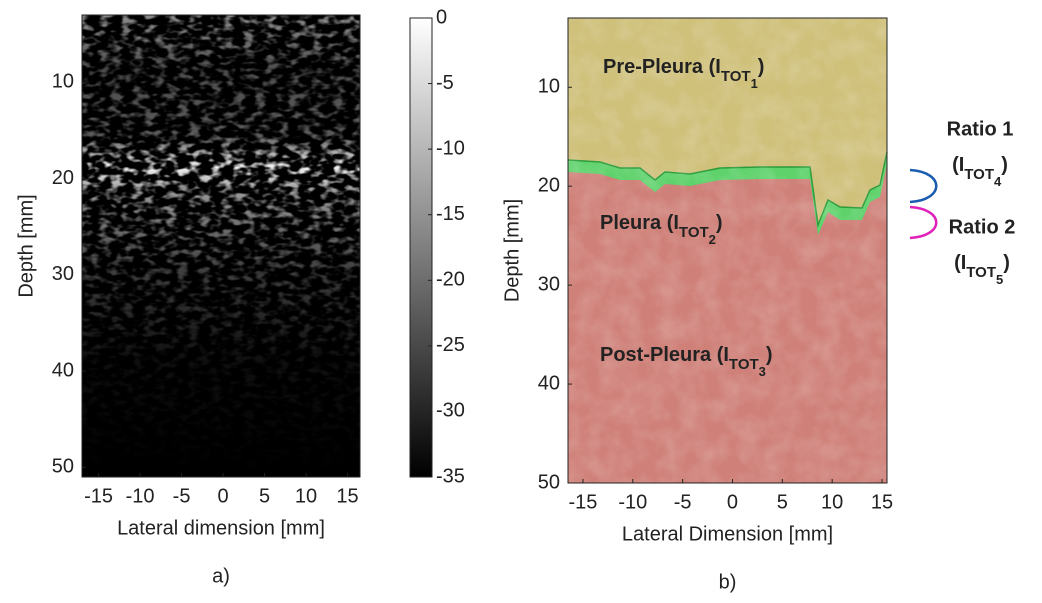 This screenshot has width=1042, height=603. What do you see at coordinates (662, 67) in the screenshot?
I see `label-text: Pre-Pleura (I` at bounding box center [662, 67].